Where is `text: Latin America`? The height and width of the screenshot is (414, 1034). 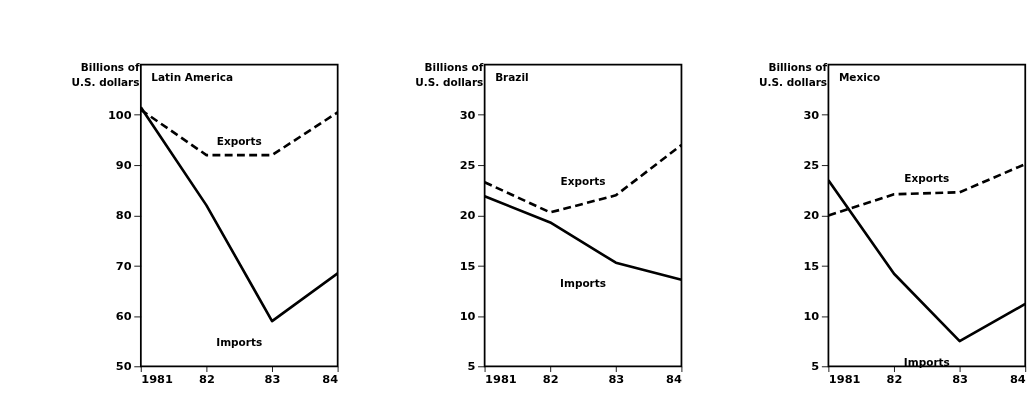 text: Latin America is located at coordinates (192, 77).